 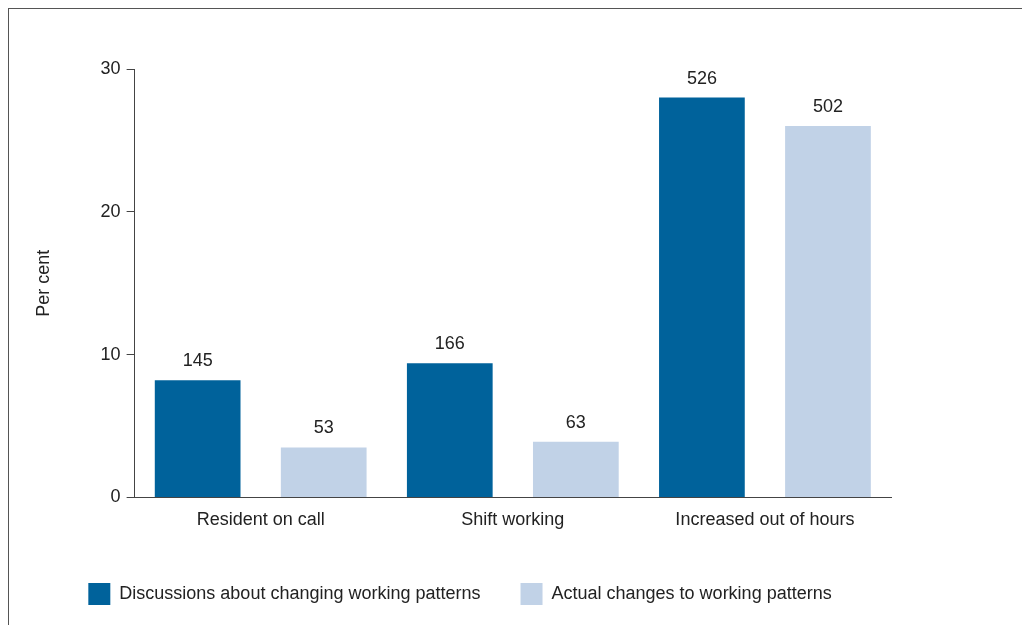 I want to click on legend-label: Actual changes to working patterns, so click(x=691, y=592).